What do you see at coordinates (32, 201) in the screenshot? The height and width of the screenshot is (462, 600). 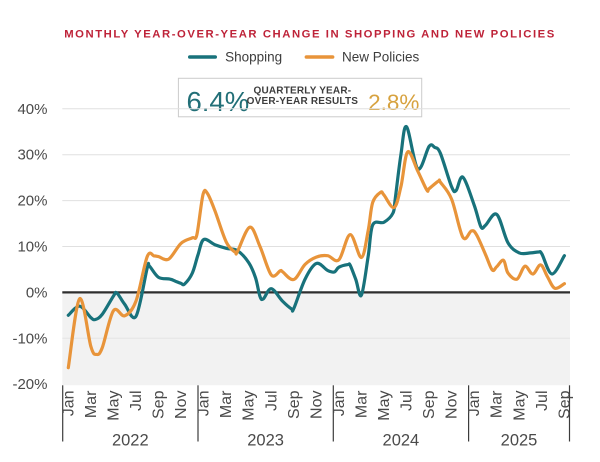 I see `svg-text: 20%` at bounding box center [32, 201].